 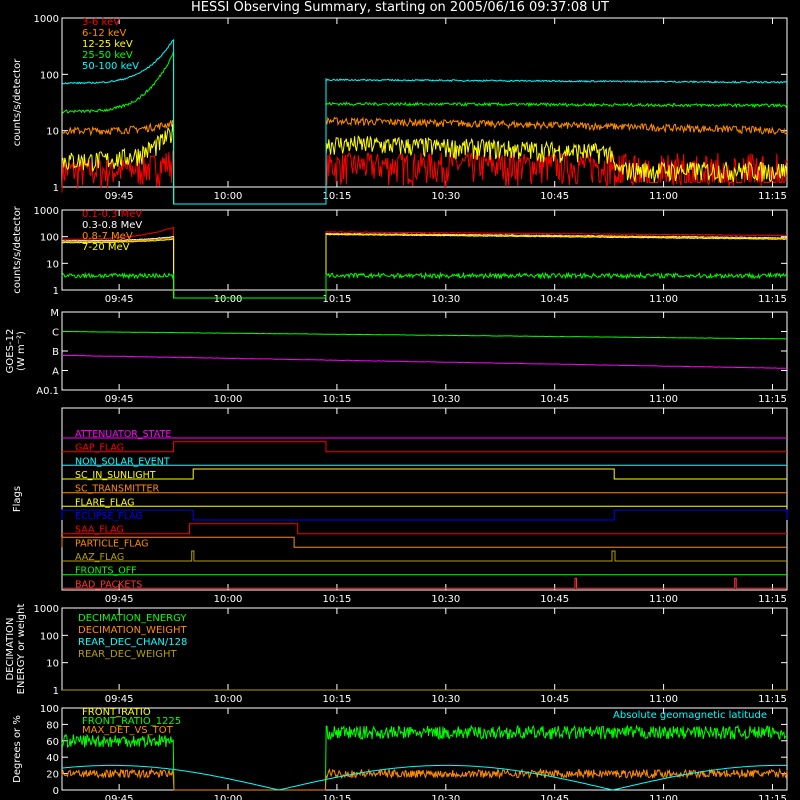 I want to click on y-axis-label-2: (W m⁻²), so click(x=21, y=351).